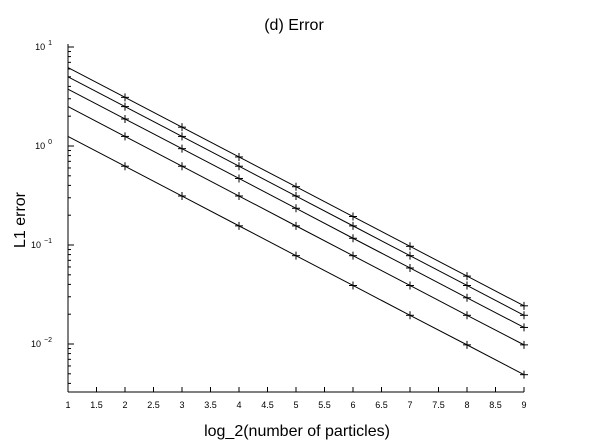 This screenshot has height=446, width=589. I want to click on x-tick-label: 2.5, so click(153, 405).